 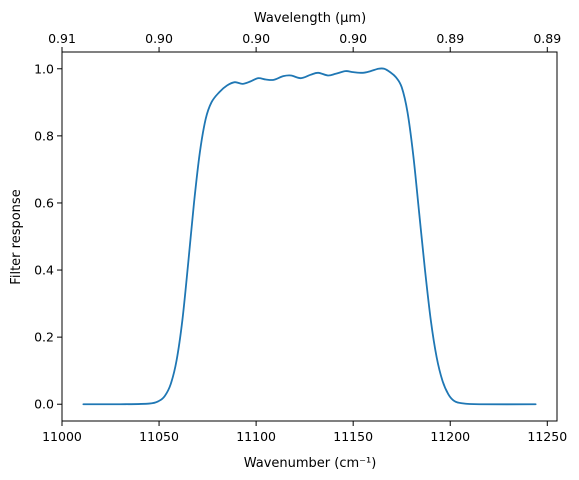 I want to click on y-tick-label: 0.6, so click(x=44, y=202).